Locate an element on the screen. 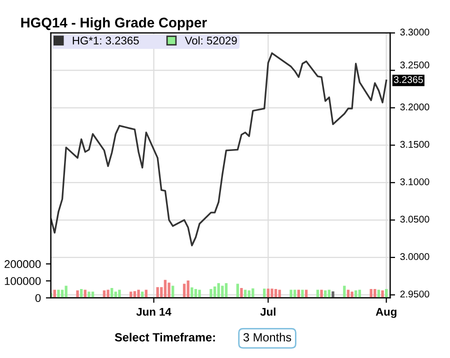 The height and width of the screenshot is (358, 450). text: 3 Months is located at coordinates (267, 337).